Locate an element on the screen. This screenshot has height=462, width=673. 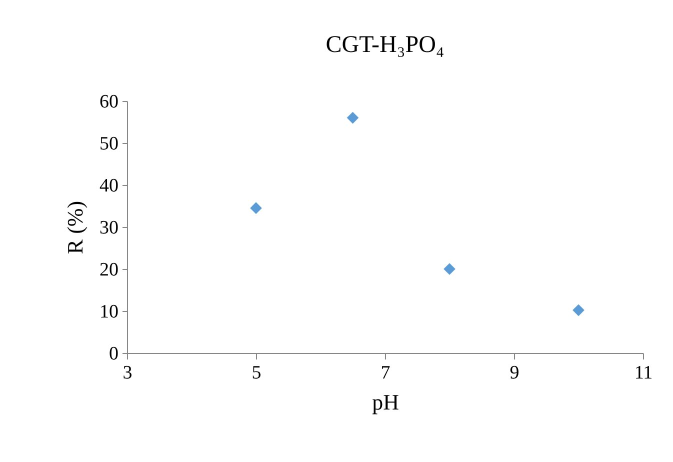
y-tick-label: 20 is located at coordinates (109, 270).